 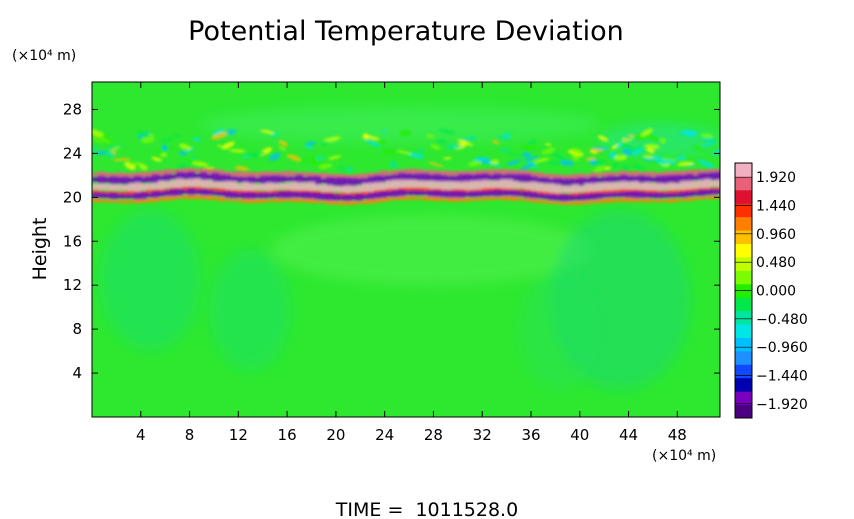 What do you see at coordinates (677, 435) in the screenshot?
I see `x-tick-label: 48` at bounding box center [677, 435].